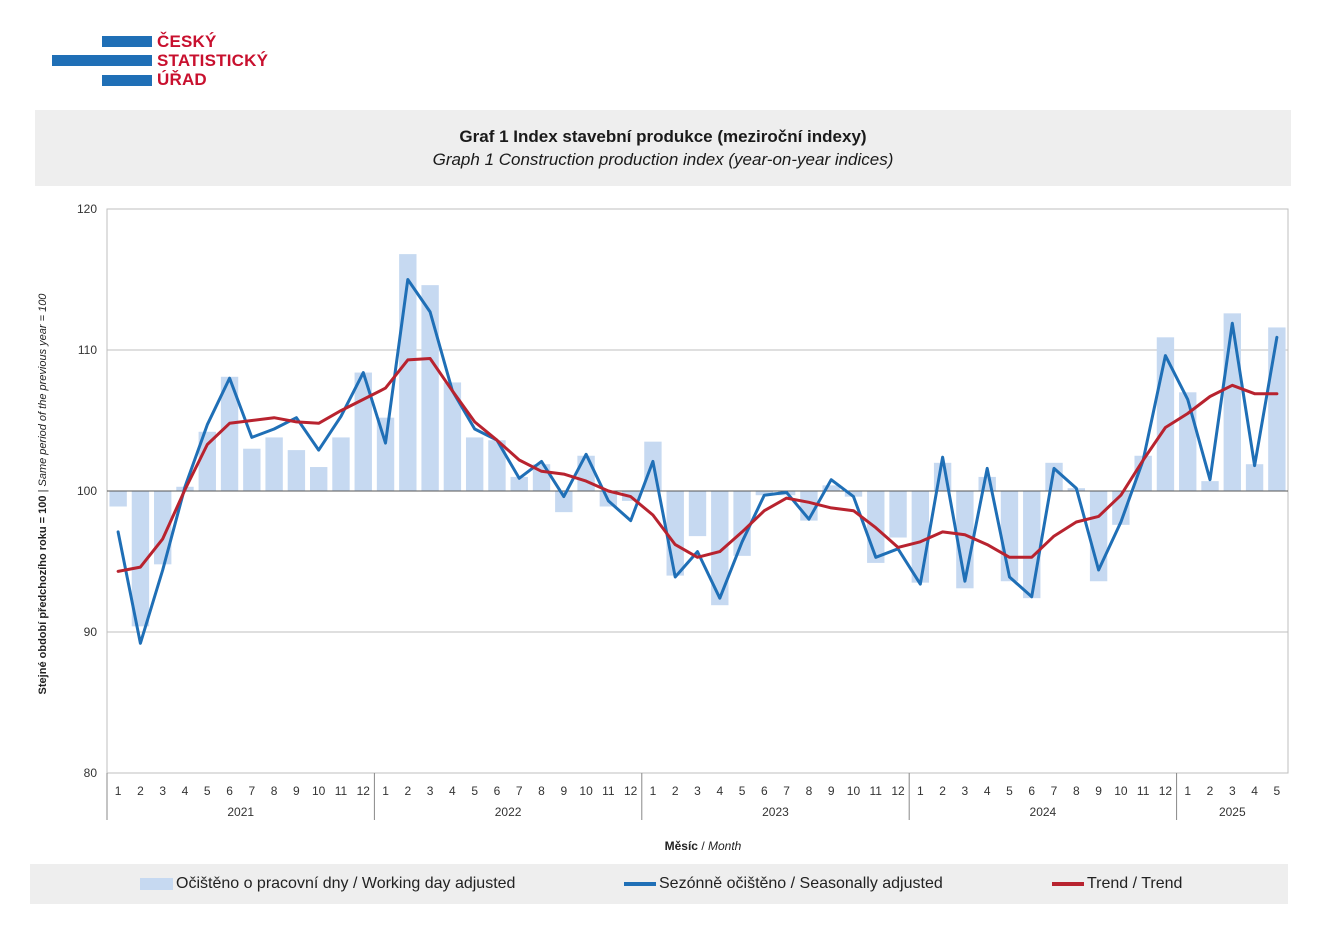  What do you see at coordinates (156, 884) in the screenshot?
I see `legend-swatch-bars` at bounding box center [156, 884].